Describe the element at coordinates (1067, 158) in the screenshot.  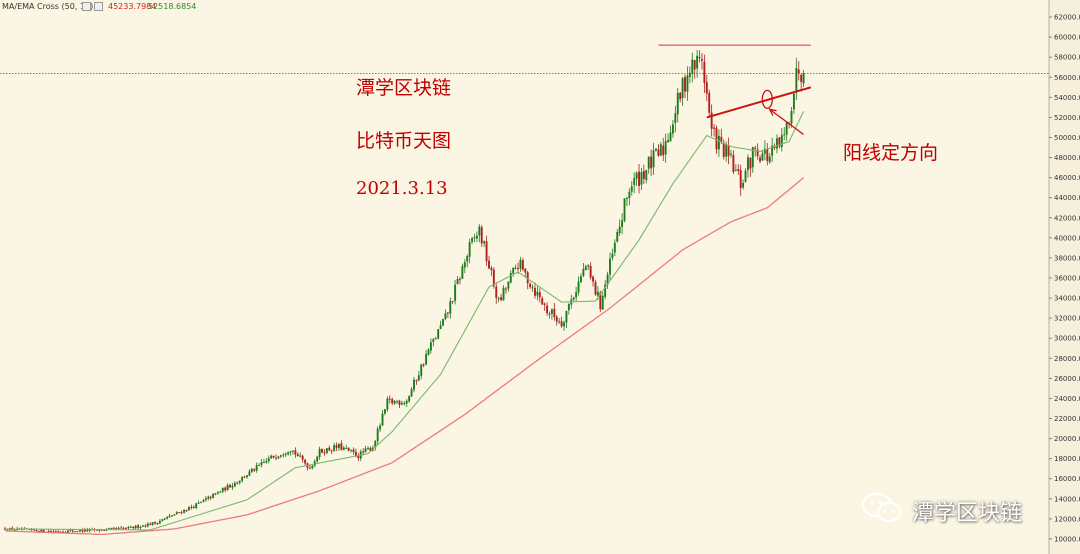
I see `y-tick-label: 48000.00` at that location.